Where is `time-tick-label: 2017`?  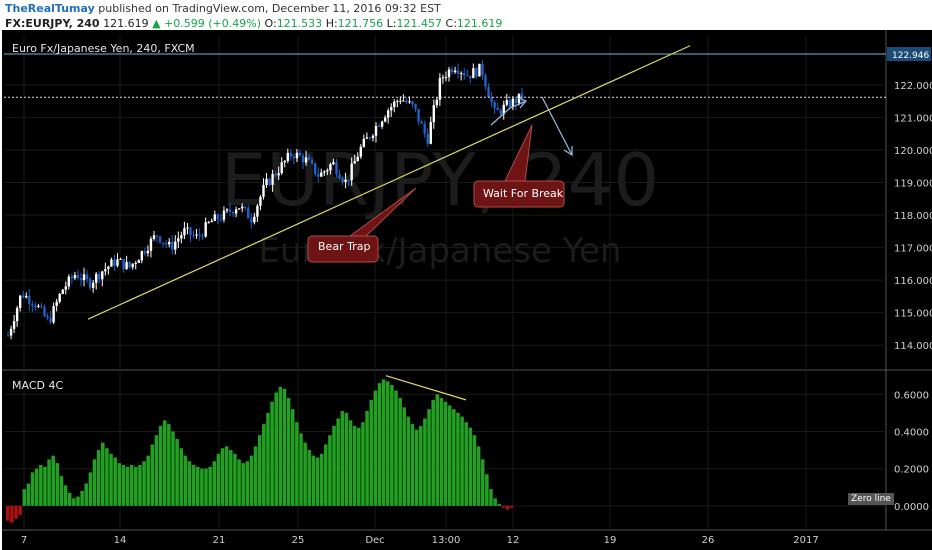 time-tick-label: 2017 is located at coordinates (805, 540).